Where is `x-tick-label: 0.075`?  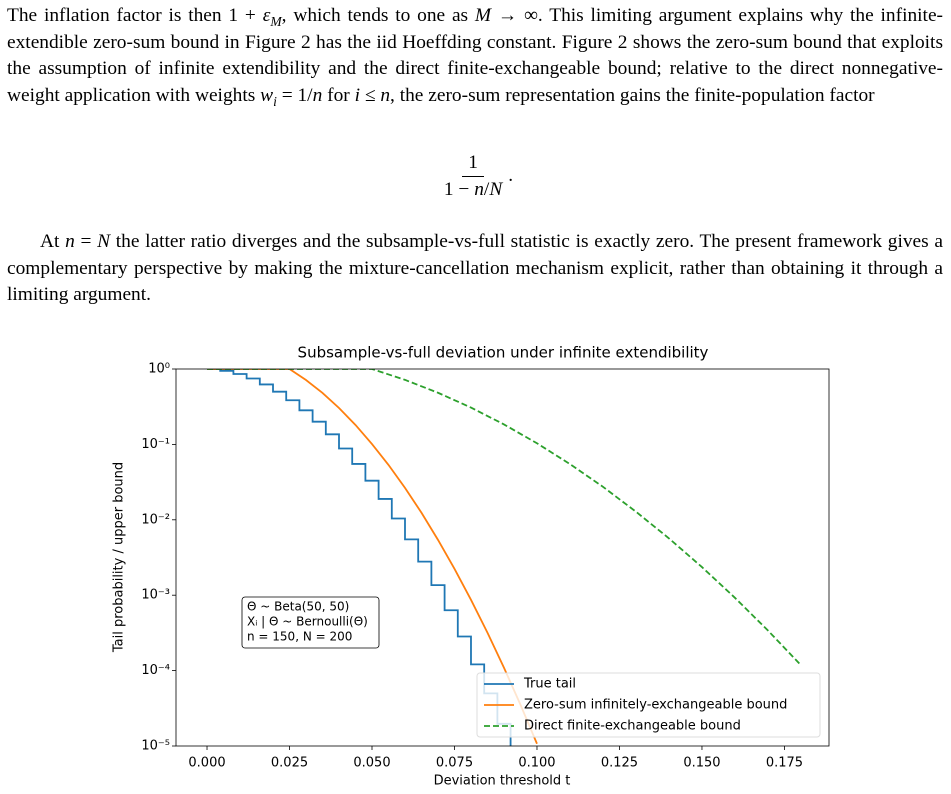
x-tick-label: 0.075 is located at coordinates (454, 763).